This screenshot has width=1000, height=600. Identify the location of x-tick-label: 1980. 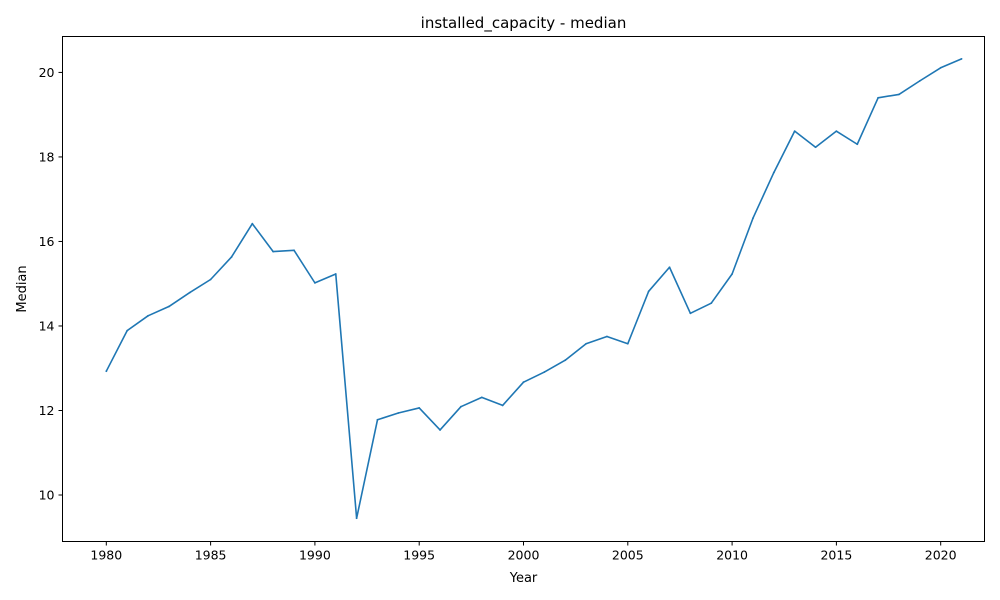
(106, 555).